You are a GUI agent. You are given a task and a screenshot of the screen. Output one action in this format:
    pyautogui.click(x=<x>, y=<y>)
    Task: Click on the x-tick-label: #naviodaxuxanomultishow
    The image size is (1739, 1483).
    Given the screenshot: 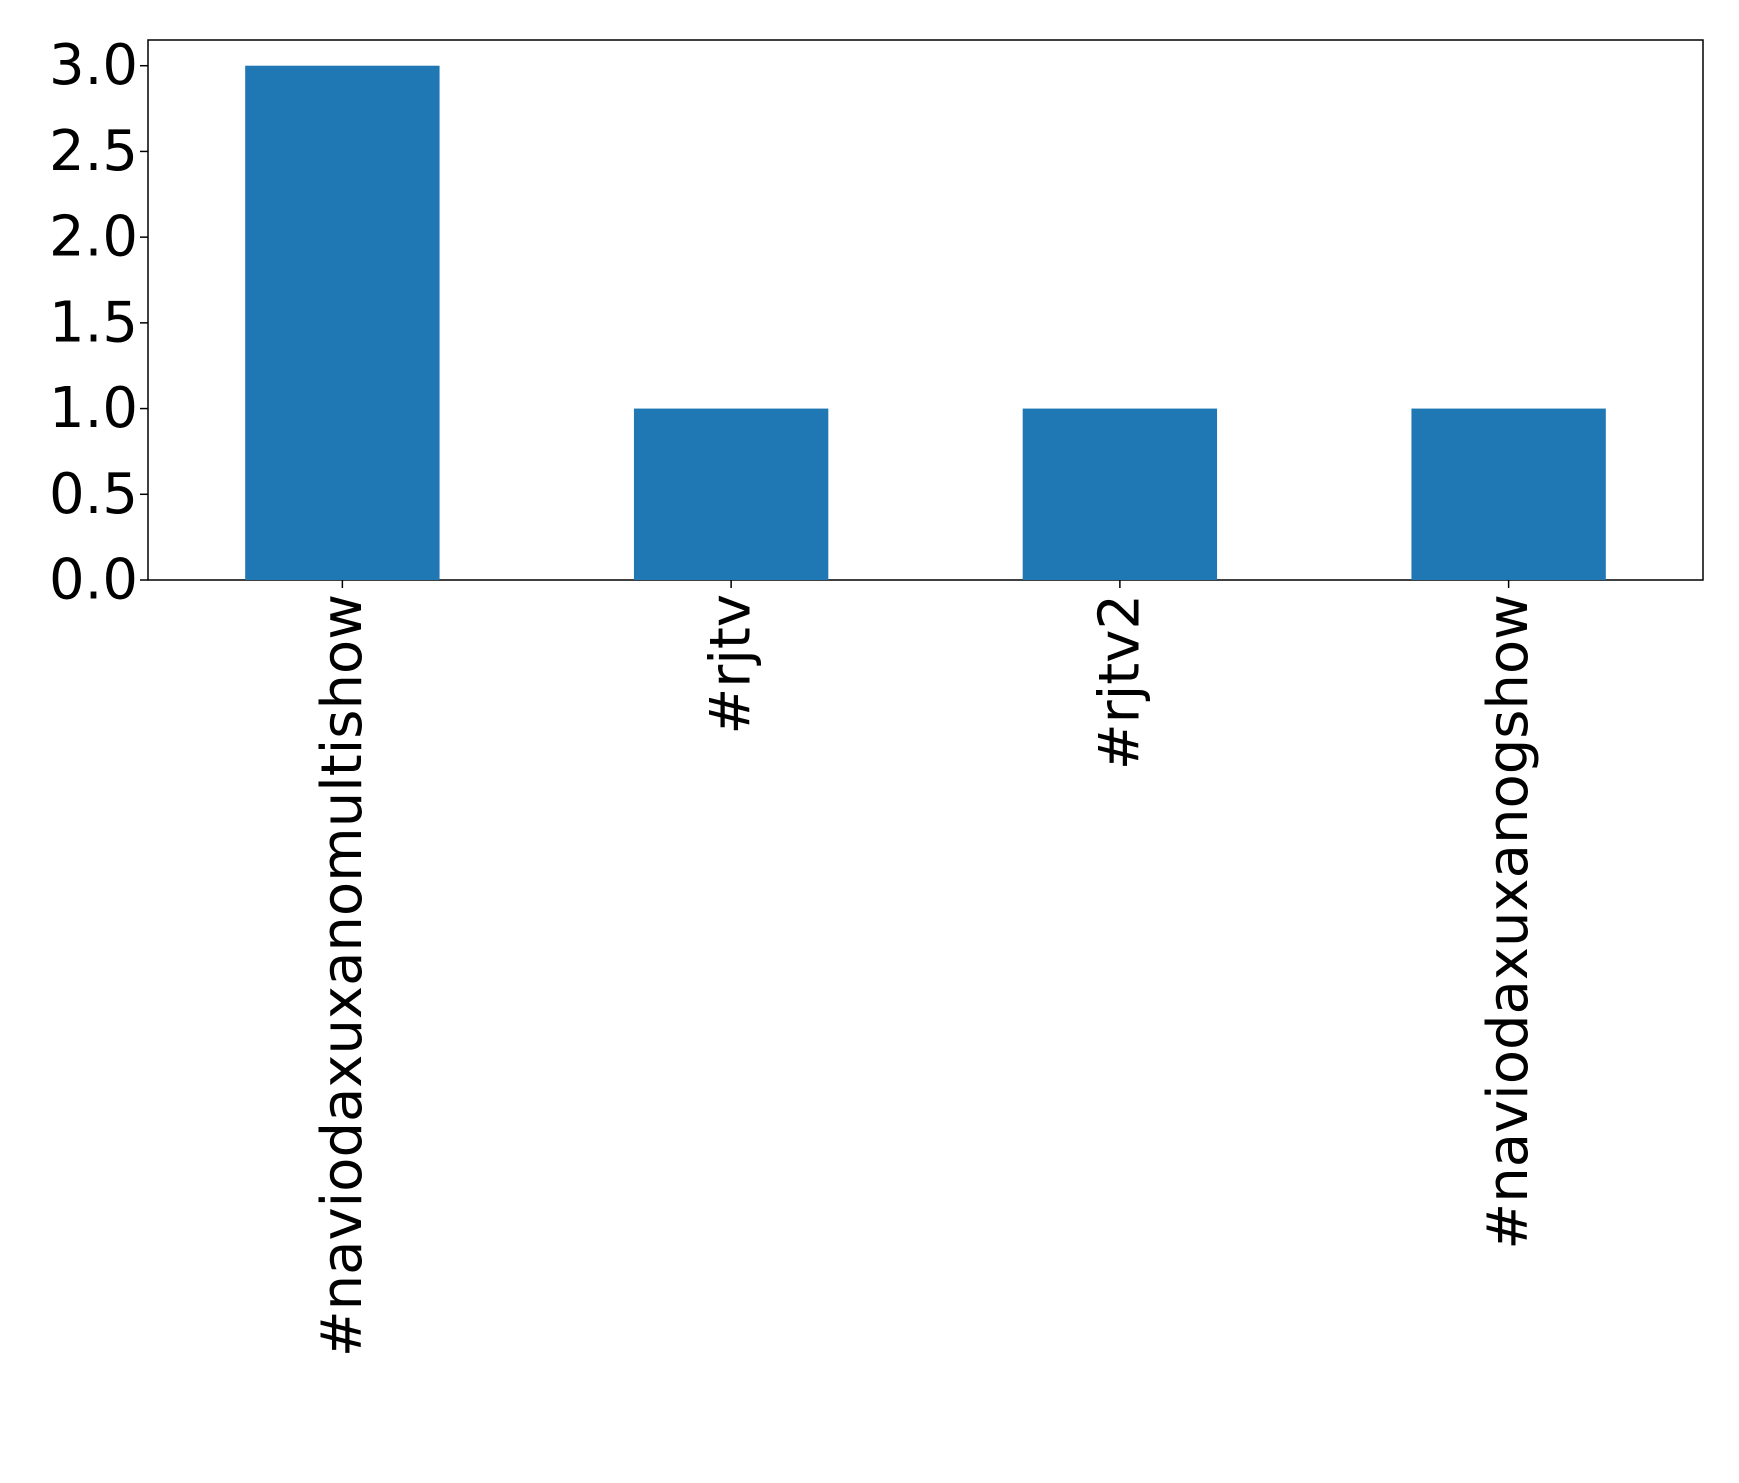 What is the action you would take?
    pyautogui.click(x=342, y=975)
    